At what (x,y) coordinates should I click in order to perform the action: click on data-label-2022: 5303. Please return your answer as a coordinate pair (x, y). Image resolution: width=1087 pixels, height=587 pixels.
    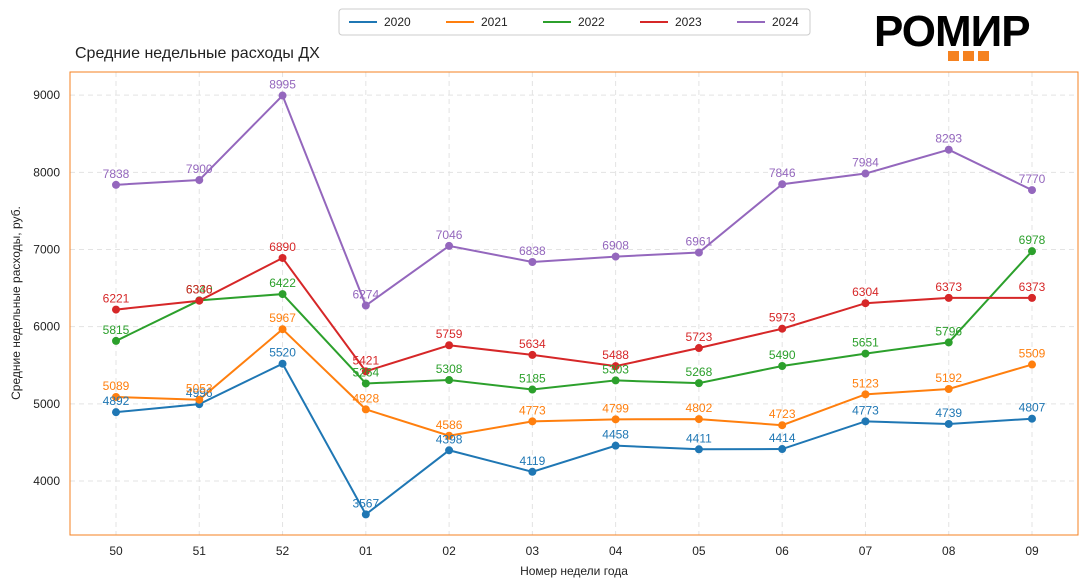
    Looking at the image, I should click on (615, 369).